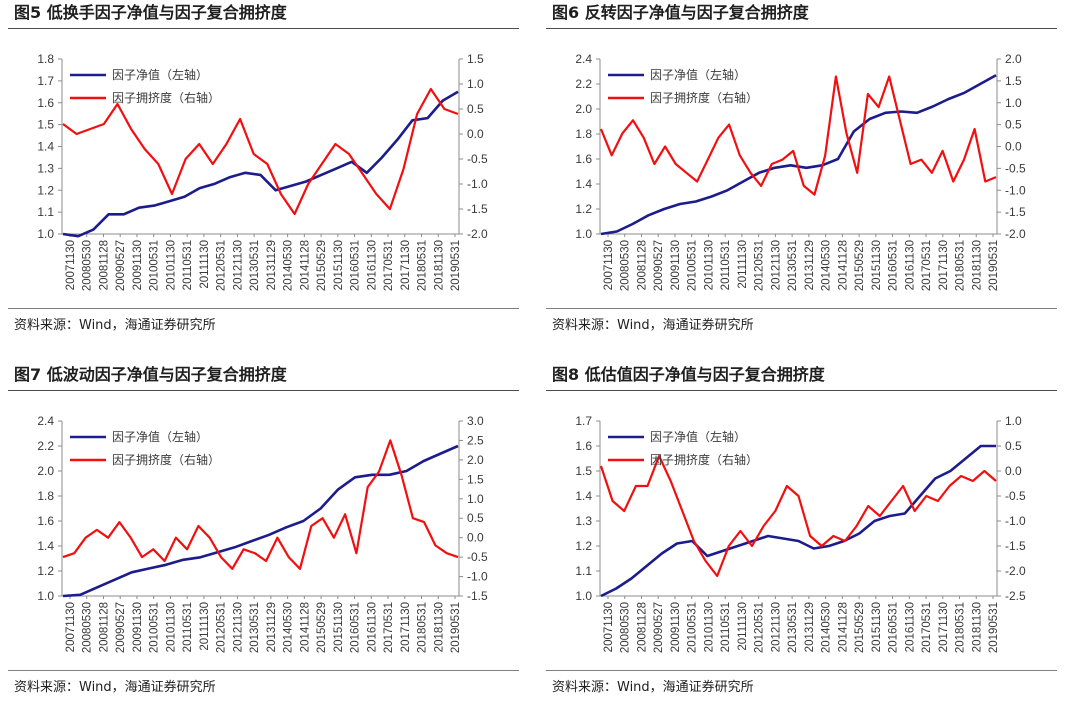 This screenshot has width=1080, height=710. I want to click on source-divider, so click(801, 670).